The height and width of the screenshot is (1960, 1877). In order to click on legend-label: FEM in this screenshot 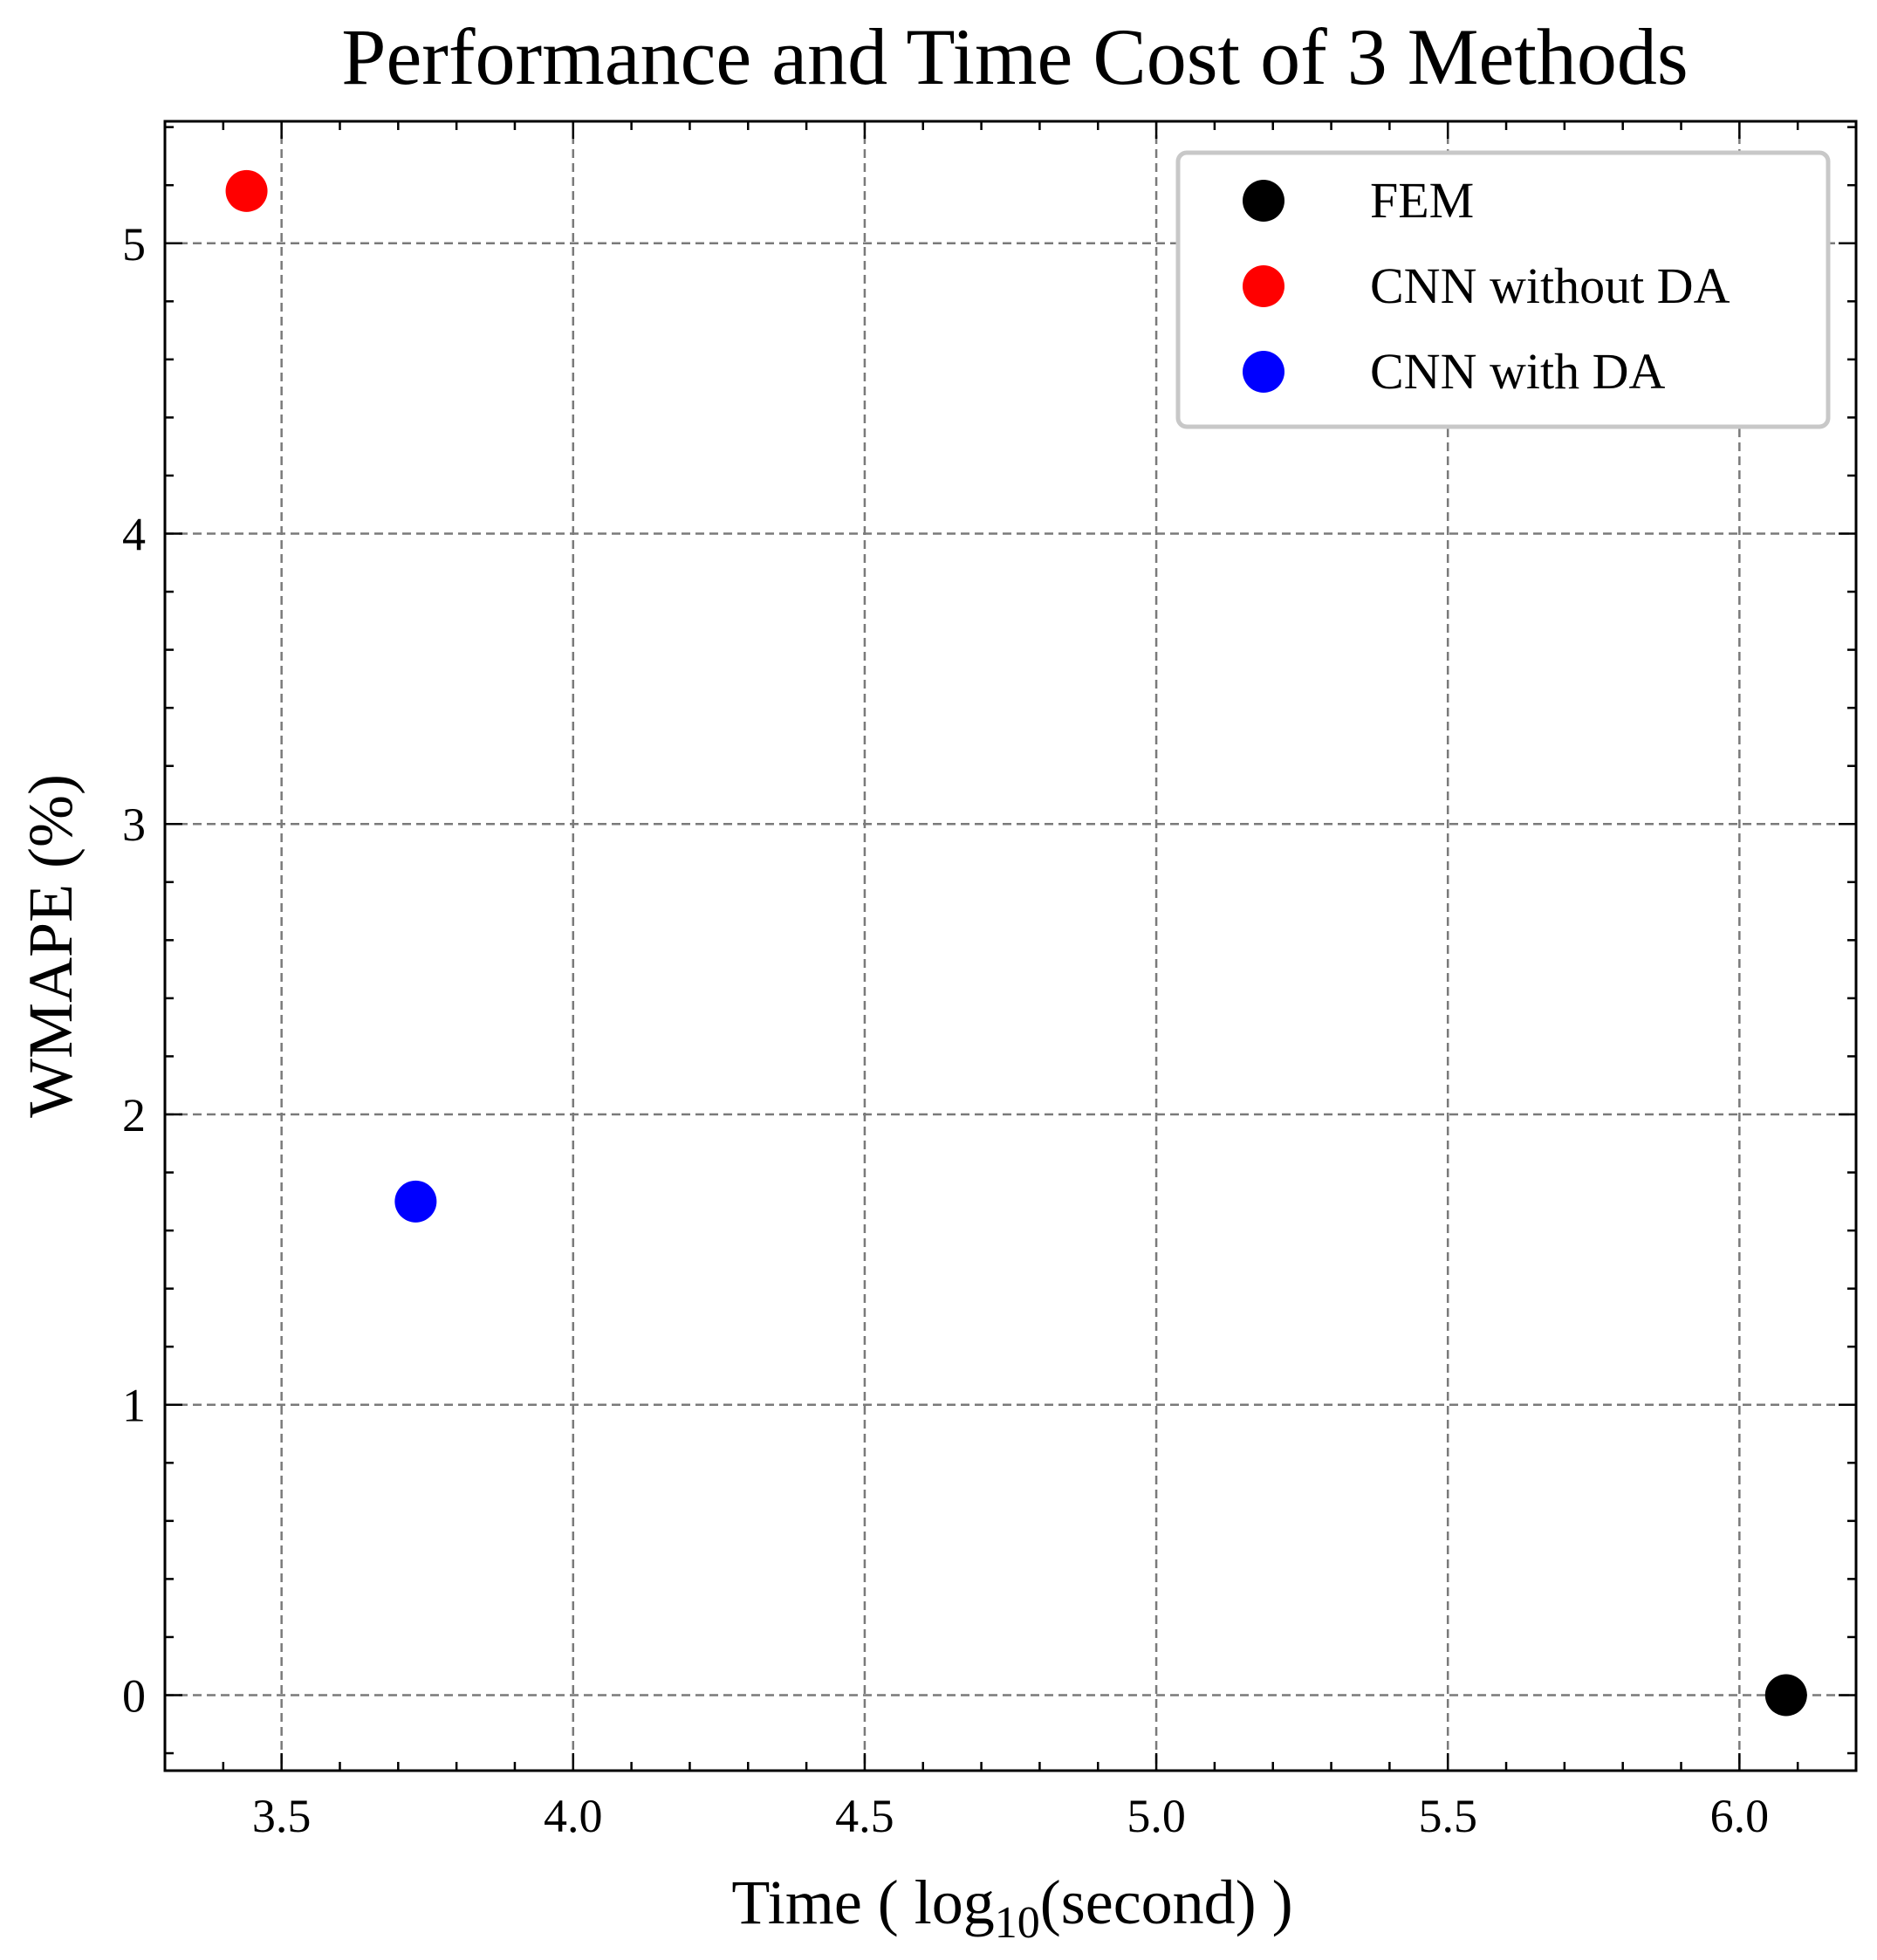, I will do `click(1422, 201)`.